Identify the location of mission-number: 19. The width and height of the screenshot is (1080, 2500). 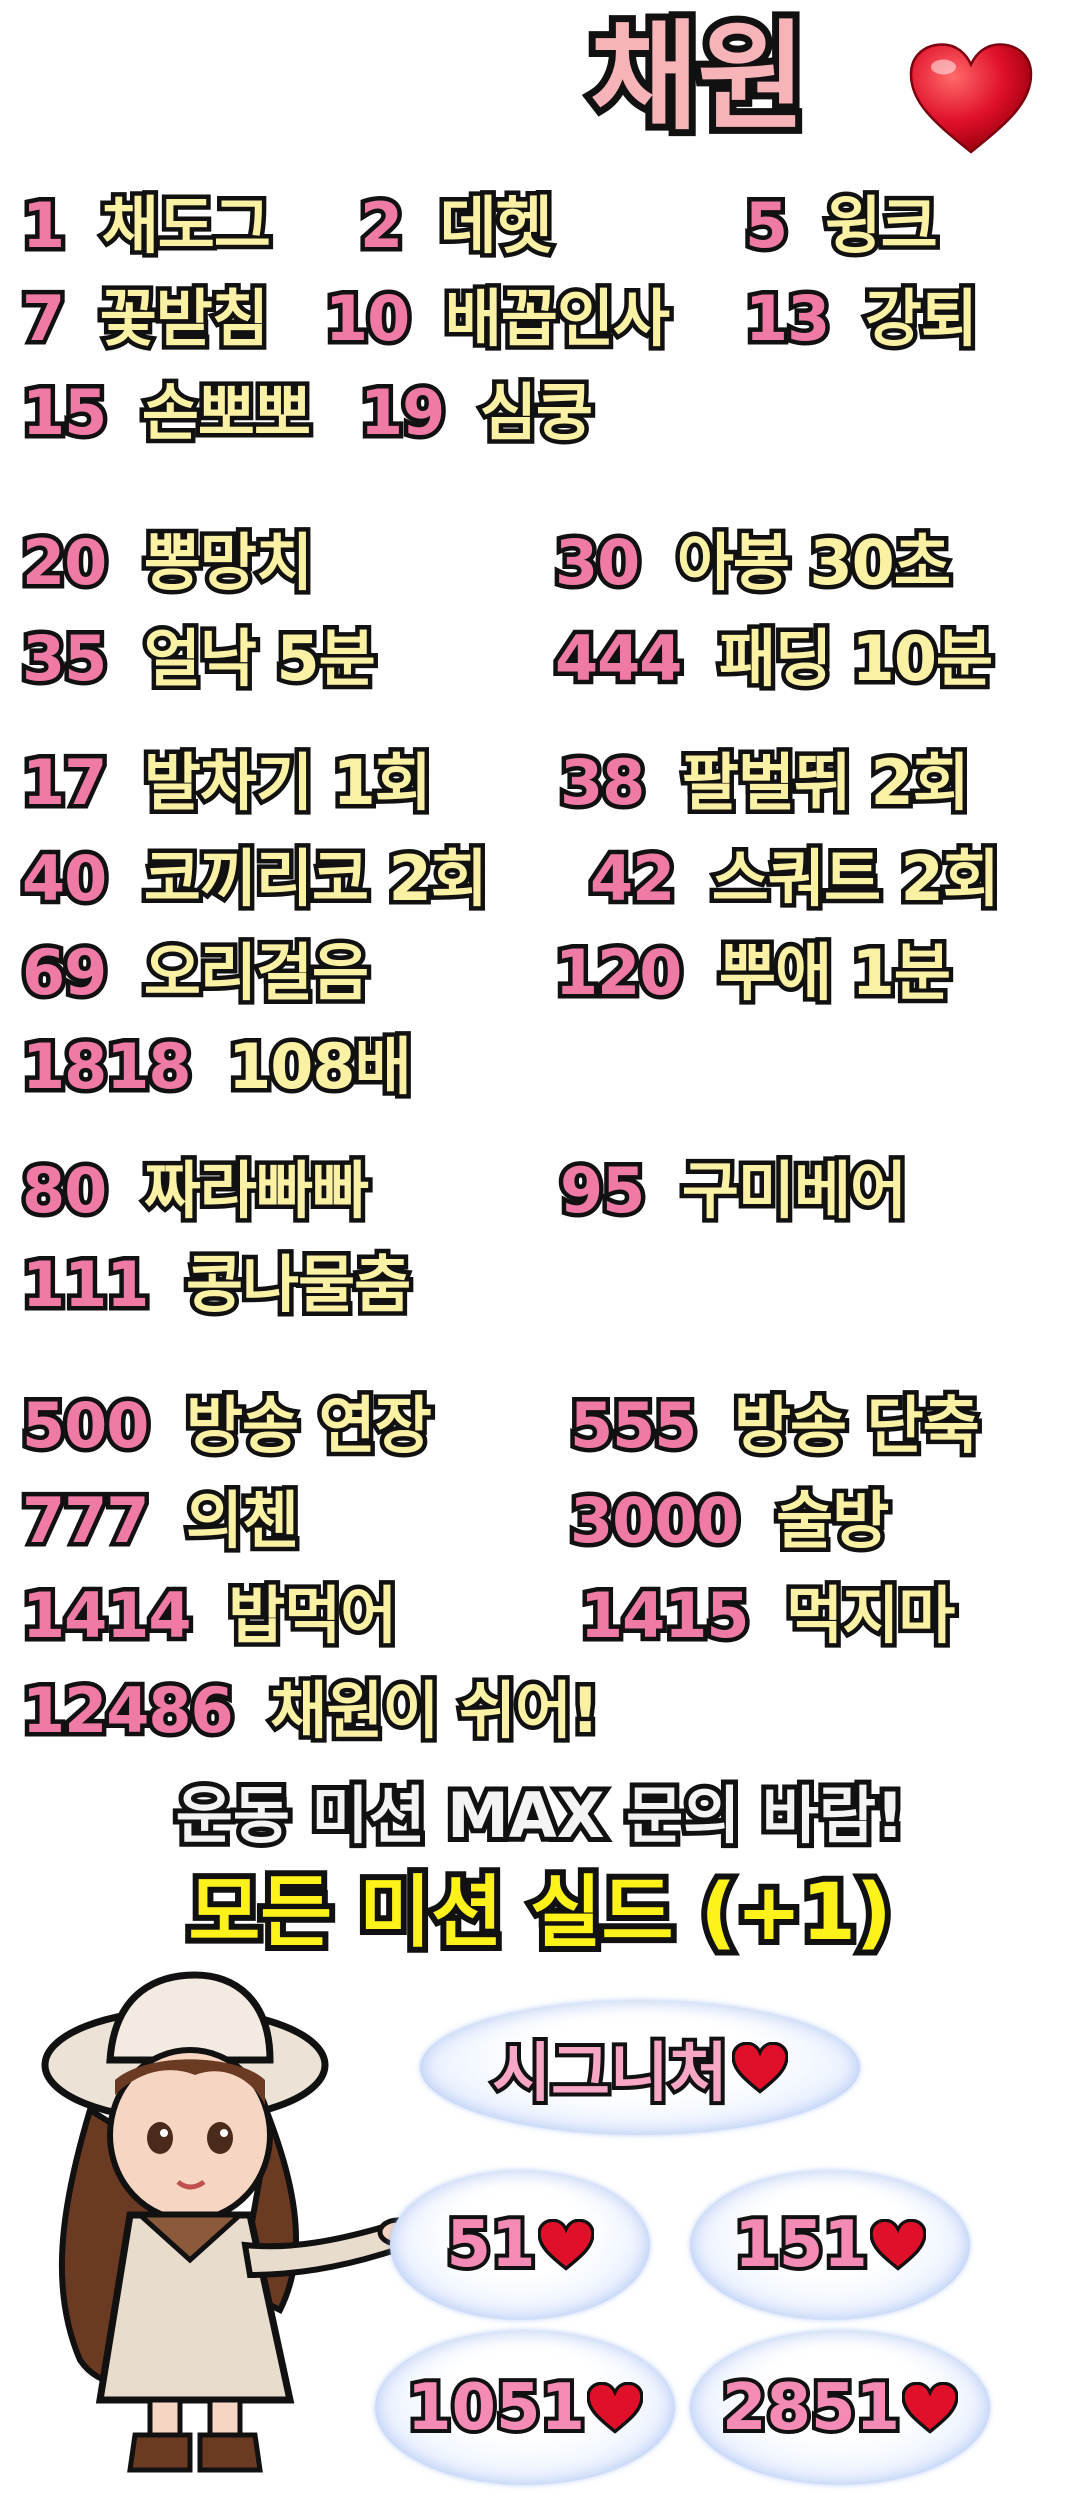
(402, 412).